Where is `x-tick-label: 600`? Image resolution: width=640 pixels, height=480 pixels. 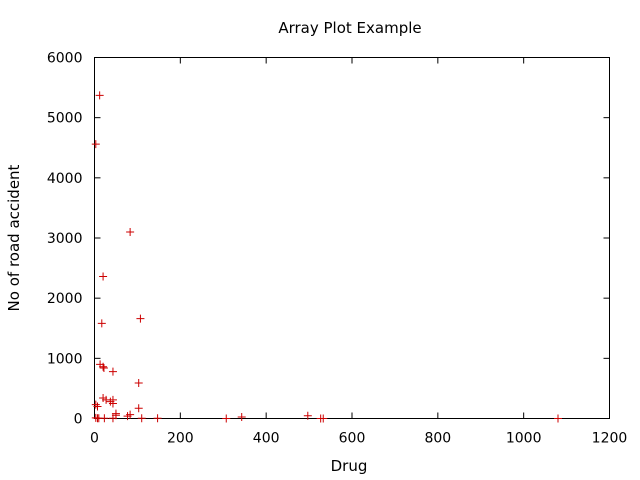
x-tick-label: 600 is located at coordinates (352, 439).